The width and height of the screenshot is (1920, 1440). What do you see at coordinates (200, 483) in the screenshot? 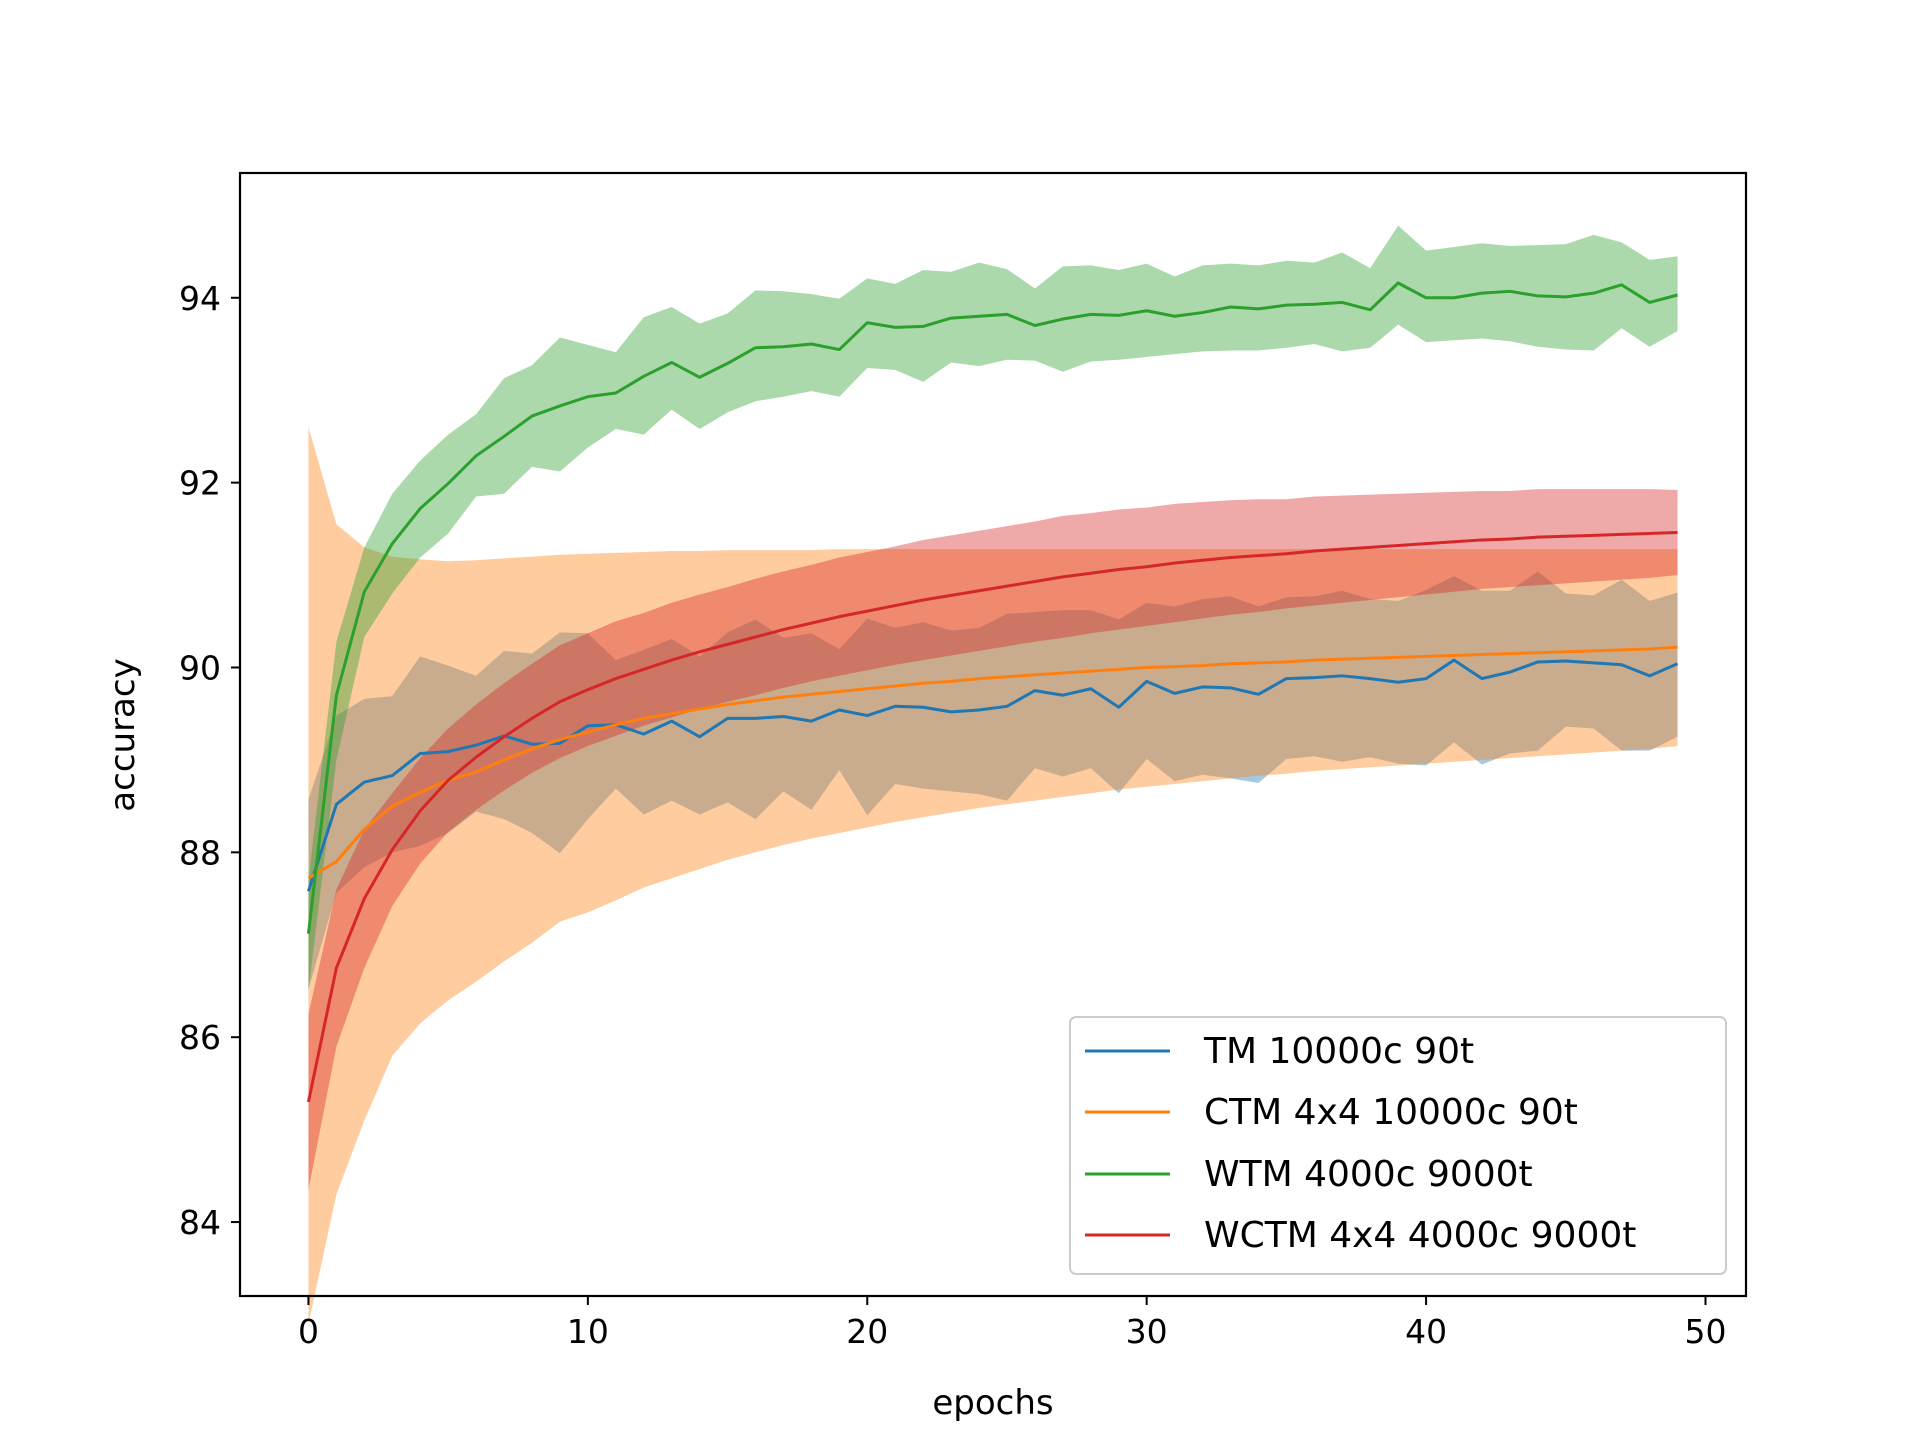
I see `y-tick-label-92: 92` at bounding box center [200, 483].